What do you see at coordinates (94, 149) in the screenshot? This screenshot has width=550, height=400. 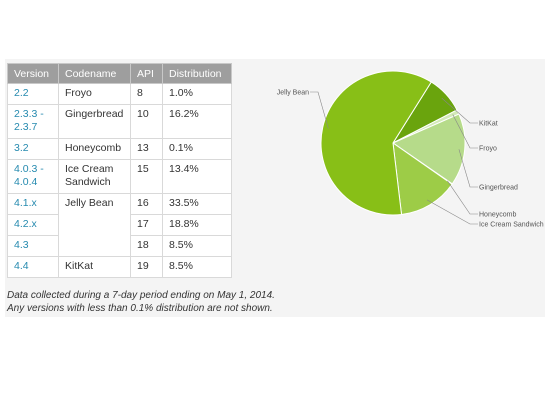 I see `codename-cell: Honeycomb` at bounding box center [94, 149].